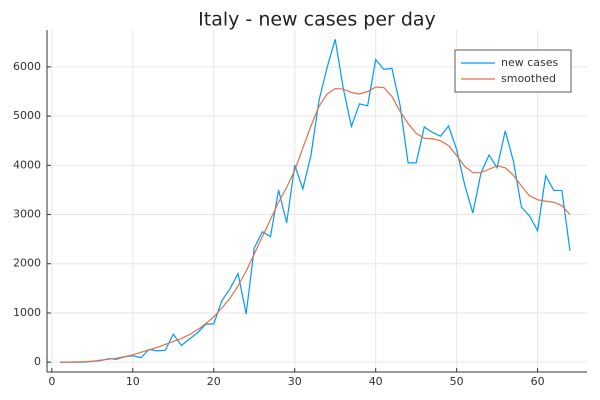  Describe the element at coordinates (457, 381) in the screenshot. I see `x-tick-label: 50` at that location.